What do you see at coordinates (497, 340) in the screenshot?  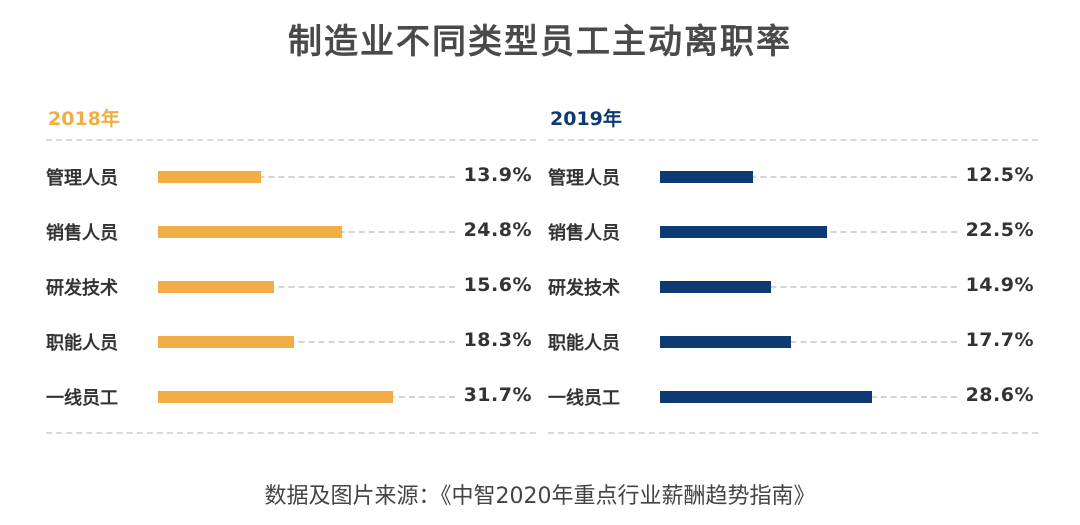 I see `value-label: 18.3%` at bounding box center [497, 340].